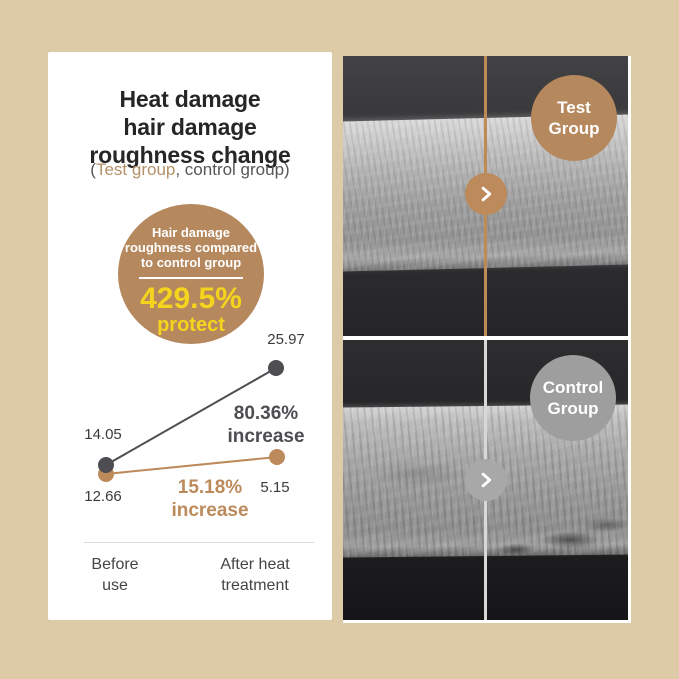 This screenshot has width=679, height=679. I want to click on before-line-1: Before, so click(115, 564).